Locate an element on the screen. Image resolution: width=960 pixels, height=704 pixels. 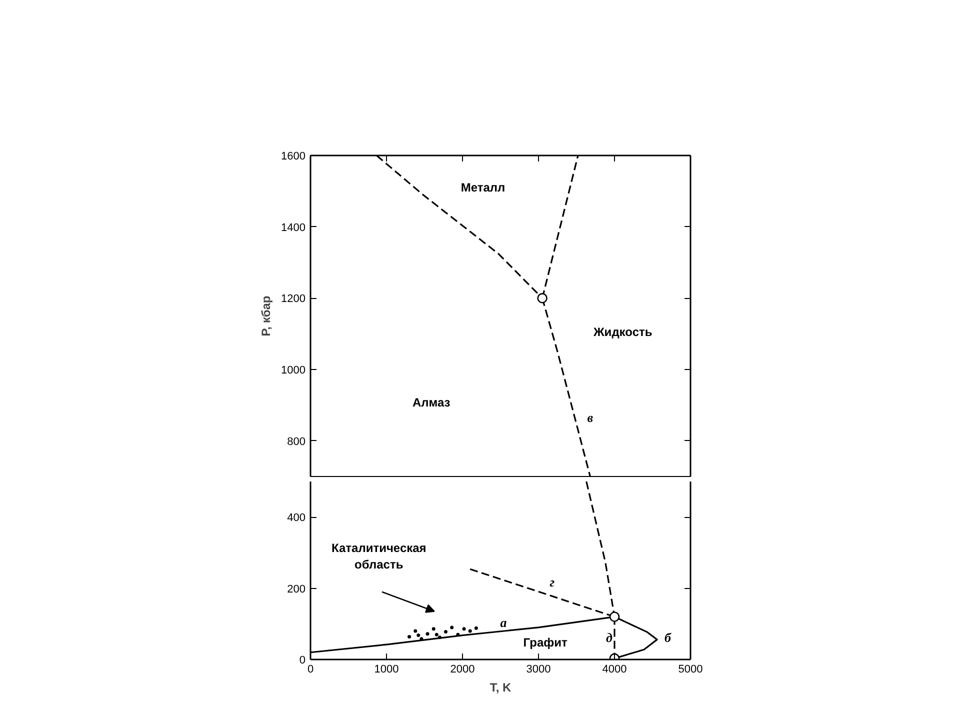
x-tick-label: 3000 is located at coordinates (538, 670).